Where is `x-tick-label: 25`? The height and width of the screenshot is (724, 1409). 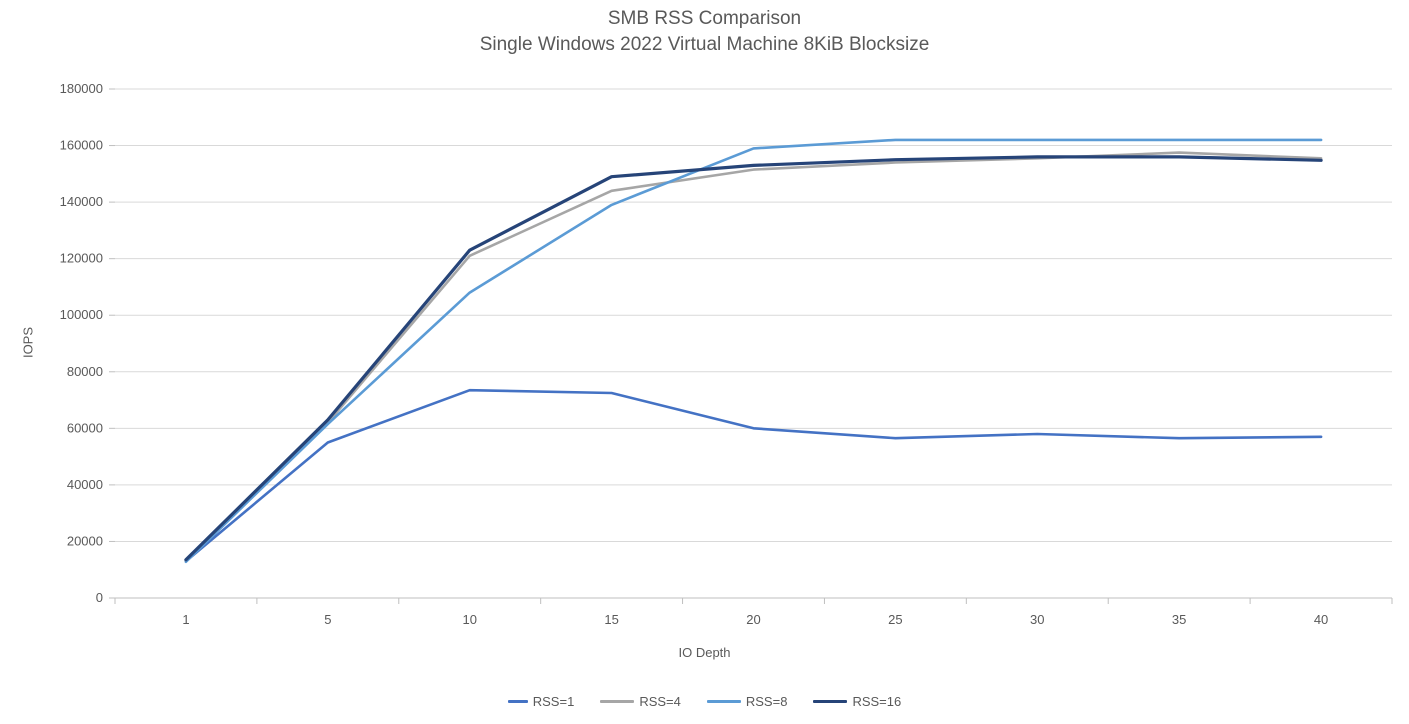 x-tick-label: 25 is located at coordinates (895, 619).